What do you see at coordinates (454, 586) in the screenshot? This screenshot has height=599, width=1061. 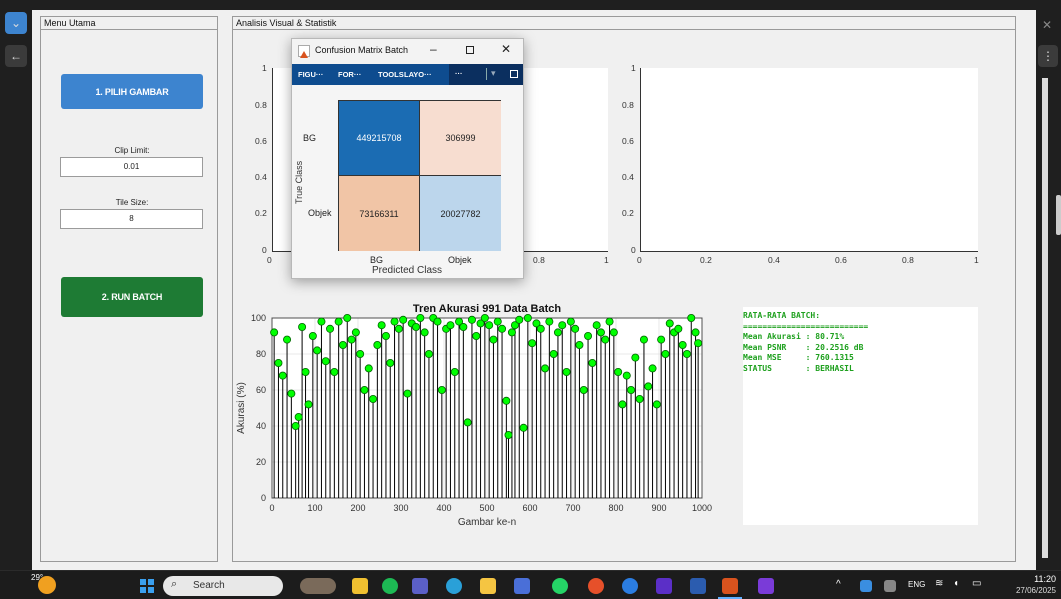 I see `edge-icon` at bounding box center [454, 586].